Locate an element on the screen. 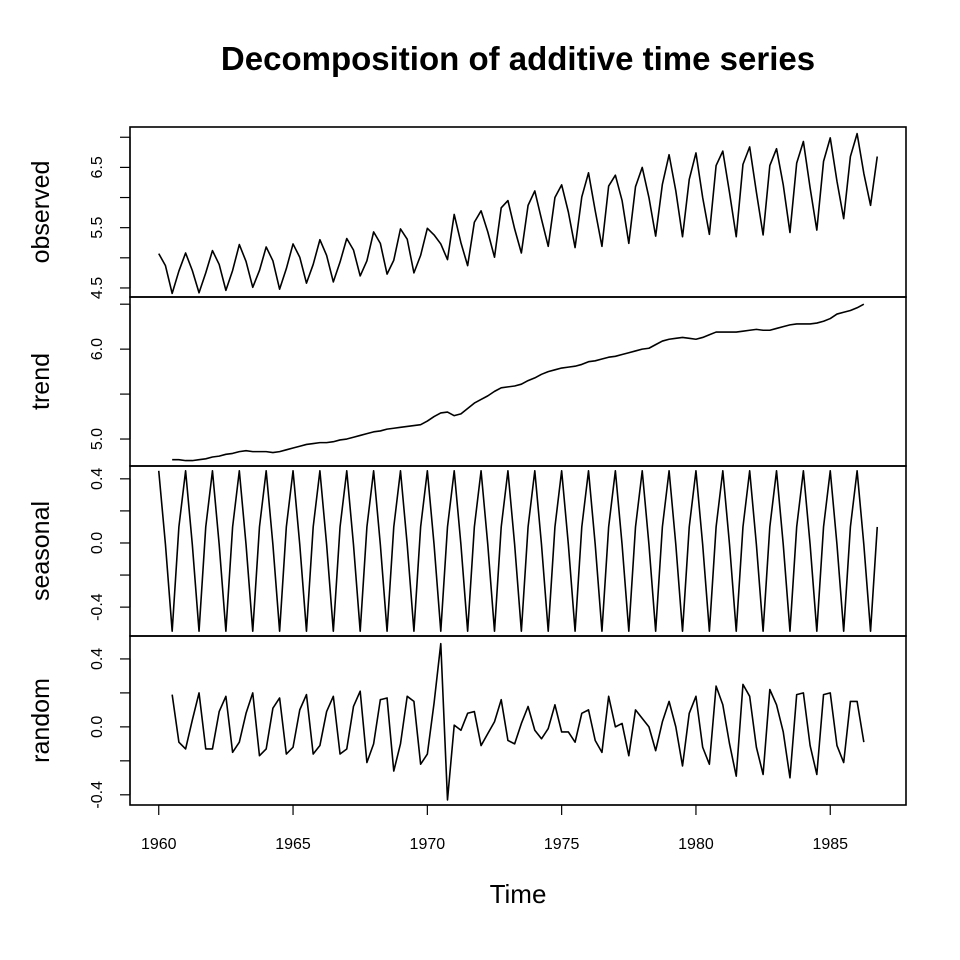 This screenshot has height=960, width=960. random-panel-label: random is located at coordinates (41, 720).